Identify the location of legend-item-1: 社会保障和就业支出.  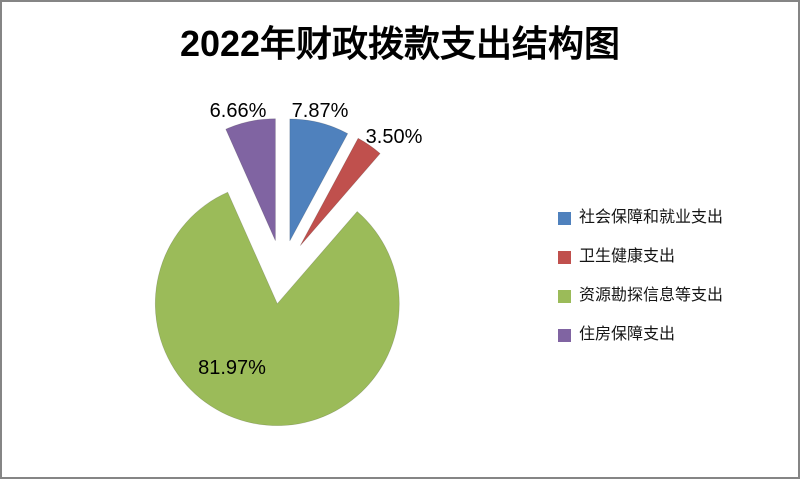
(640, 218).